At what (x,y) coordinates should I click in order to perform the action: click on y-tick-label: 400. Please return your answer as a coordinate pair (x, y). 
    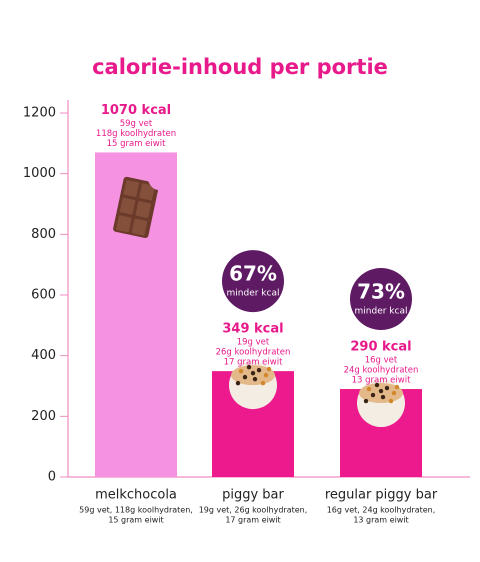
    Looking at the image, I should click on (43, 355).